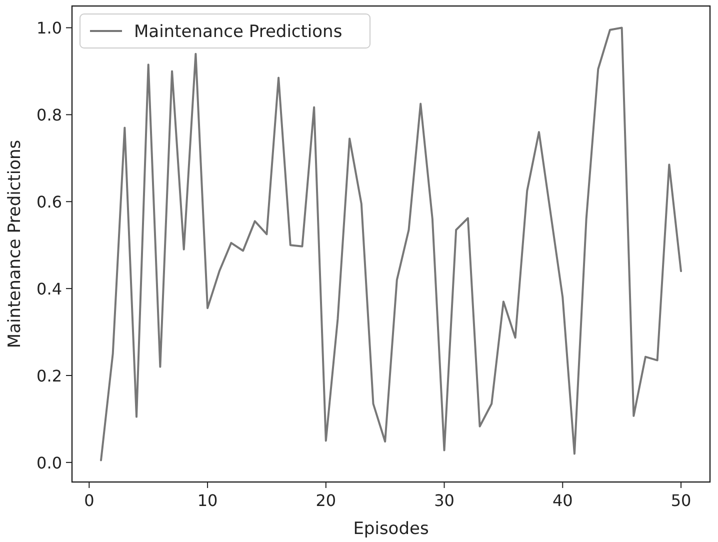 Image resolution: width=718 pixels, height=542 pixels. Describe the element at coordinates (238, 32) in the screenshot. I see `legend-label: Maintenance Predictions` at that location.